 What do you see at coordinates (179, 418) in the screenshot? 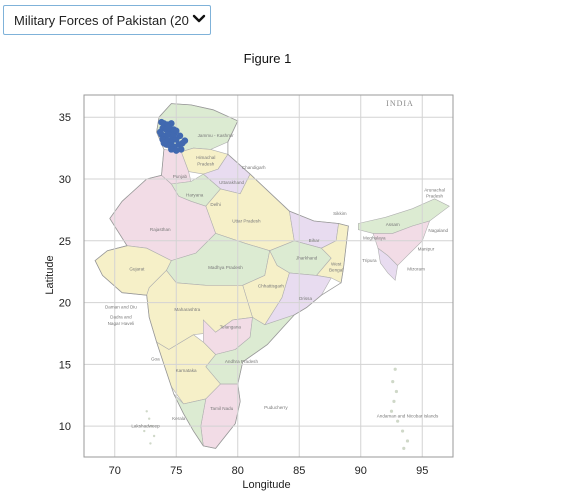
I see `map-place-label: Kerala` at bounding box center [179, 418].